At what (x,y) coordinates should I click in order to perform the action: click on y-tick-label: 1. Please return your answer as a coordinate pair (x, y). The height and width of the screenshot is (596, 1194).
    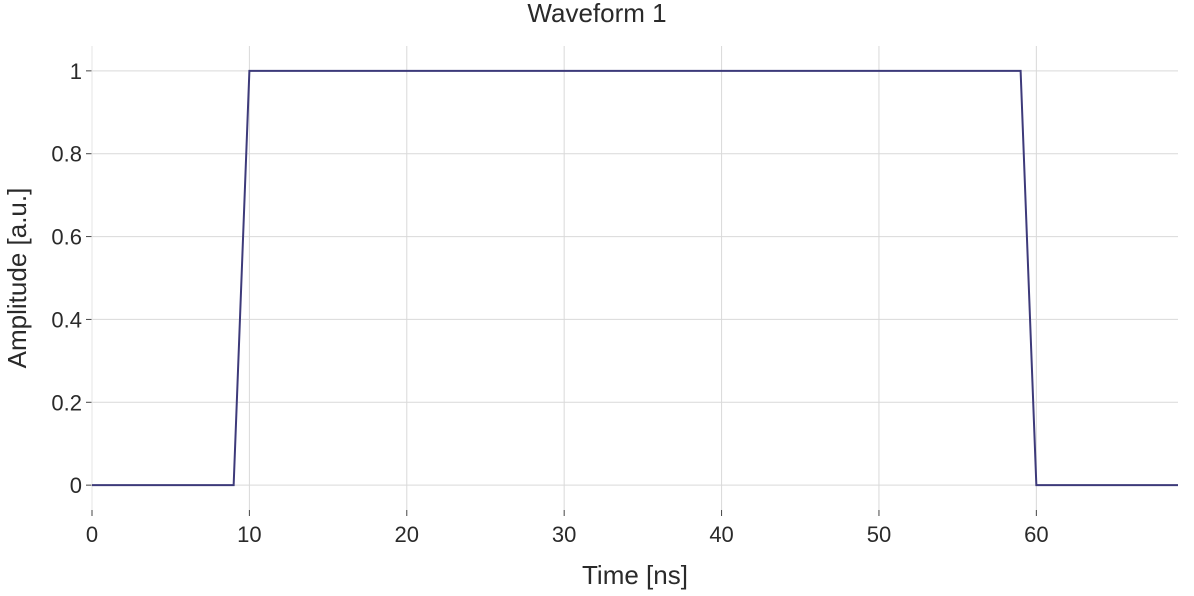
    Looking at the image, I should click on (76, 71).